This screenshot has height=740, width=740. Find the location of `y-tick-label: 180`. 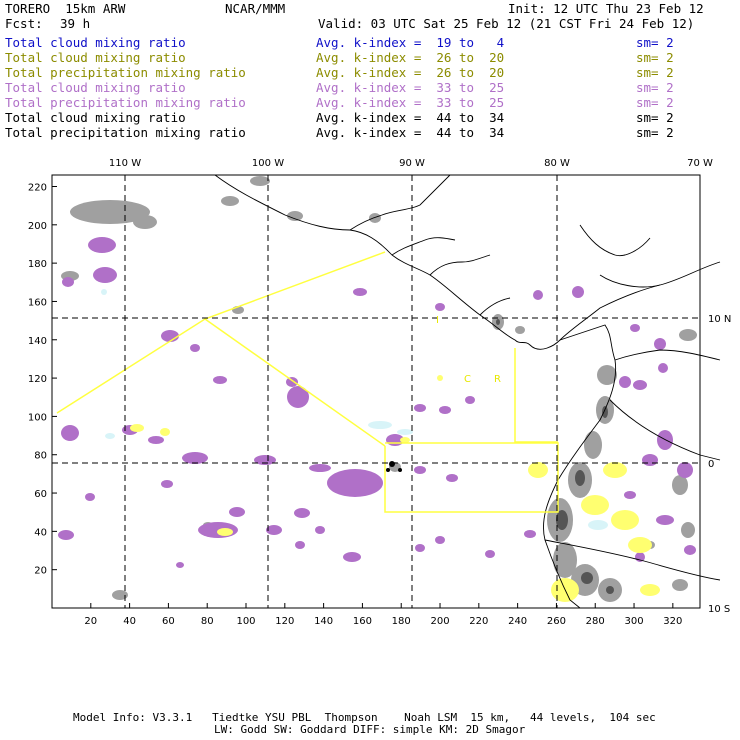

y-tick-label: 180 is located at coordinates (37, 264).